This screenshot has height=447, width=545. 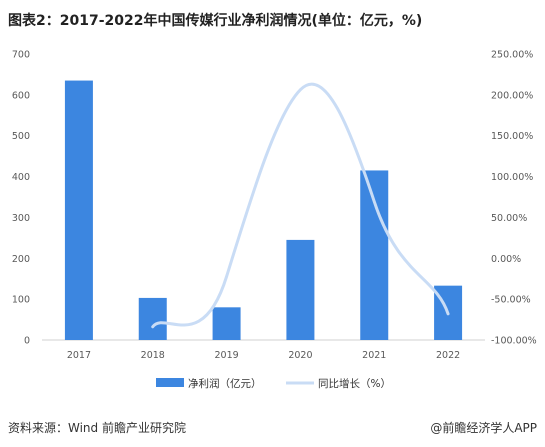 What do you see at coordinates (374, 355) in the screenshot?
I see `x-tick-label: 2021` at bounding box center [374, 355].